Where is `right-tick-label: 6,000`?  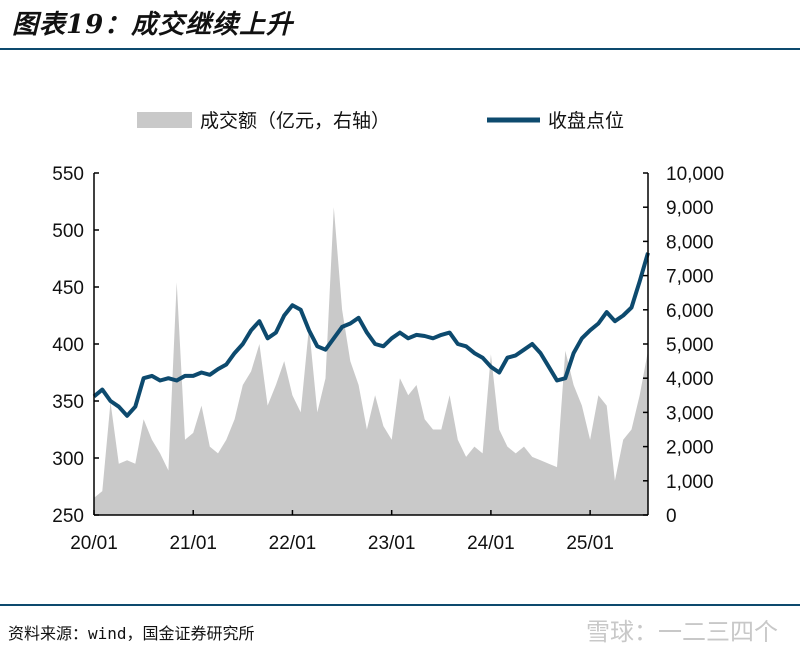
right-tick-label: 6,000 is located at coordinates (690, 311).